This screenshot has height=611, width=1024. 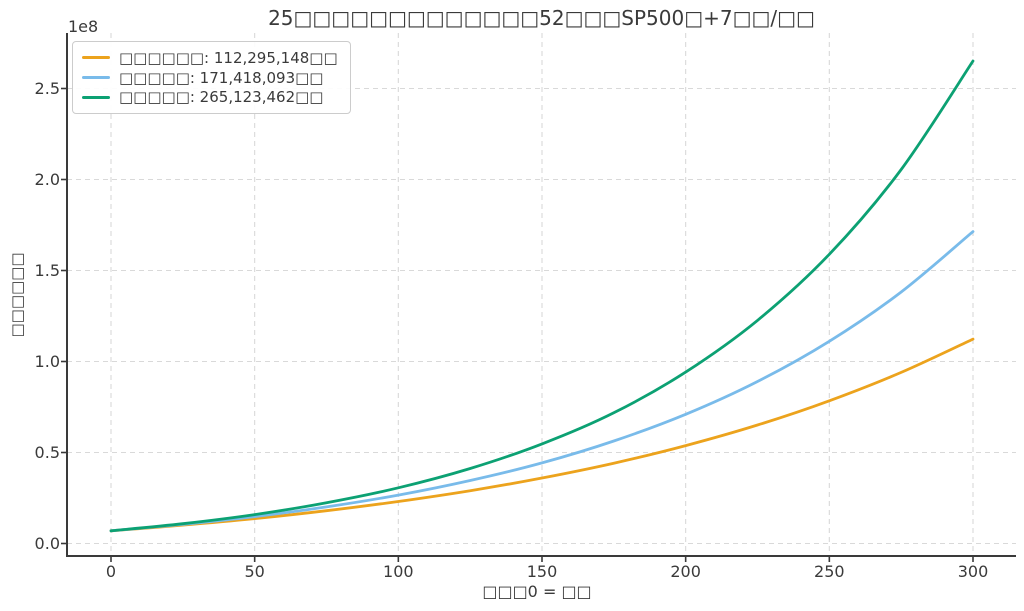 I want to click on y-tick-label: 0.5, so click(x=47, y=452).